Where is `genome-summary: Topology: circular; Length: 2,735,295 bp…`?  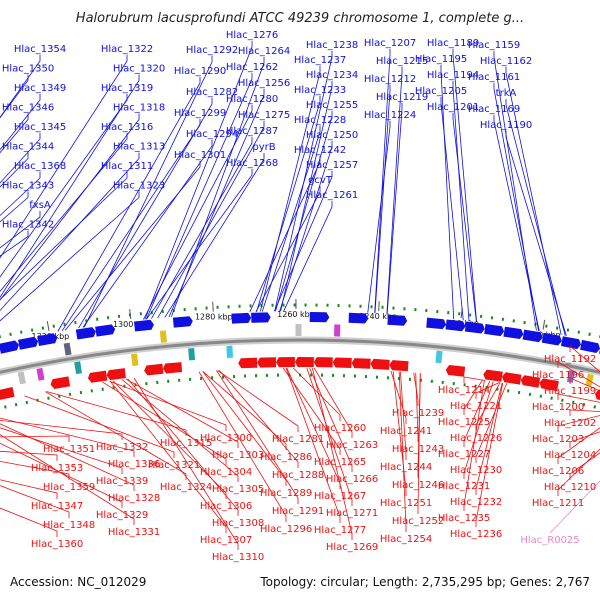
genome-summary: Topology: circular; Length: 2,735,295 bp… is located at coordinates (424, 582).